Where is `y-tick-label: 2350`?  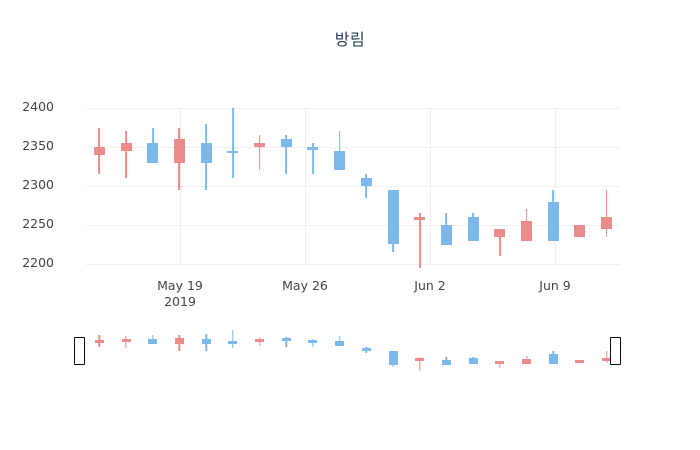 y-tick-label: 2350 is located at coordinates (38, 145).